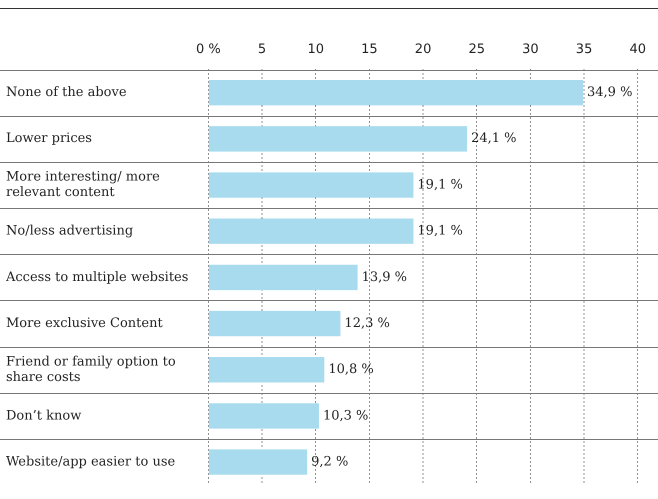  Describe the element at coordinates (494, 138) in the screenshot. I see `data-label: 24,1 %` at that location.